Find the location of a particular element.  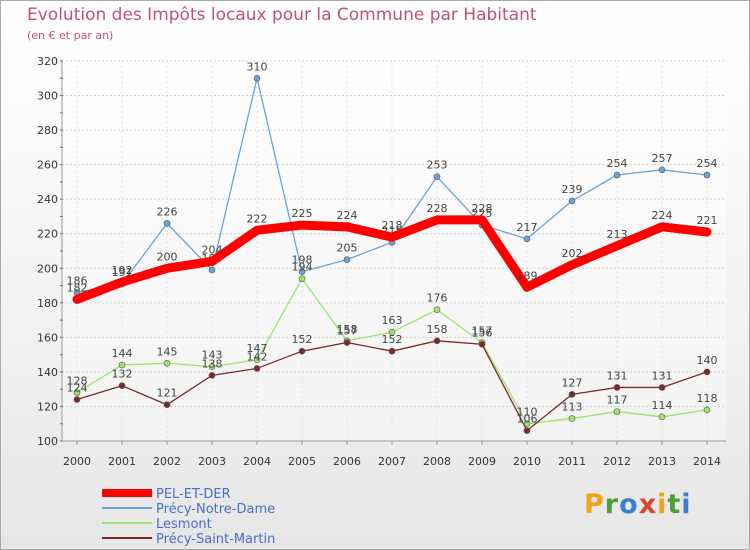

y-tick-label: 120 is located at coordinates (47, 406).